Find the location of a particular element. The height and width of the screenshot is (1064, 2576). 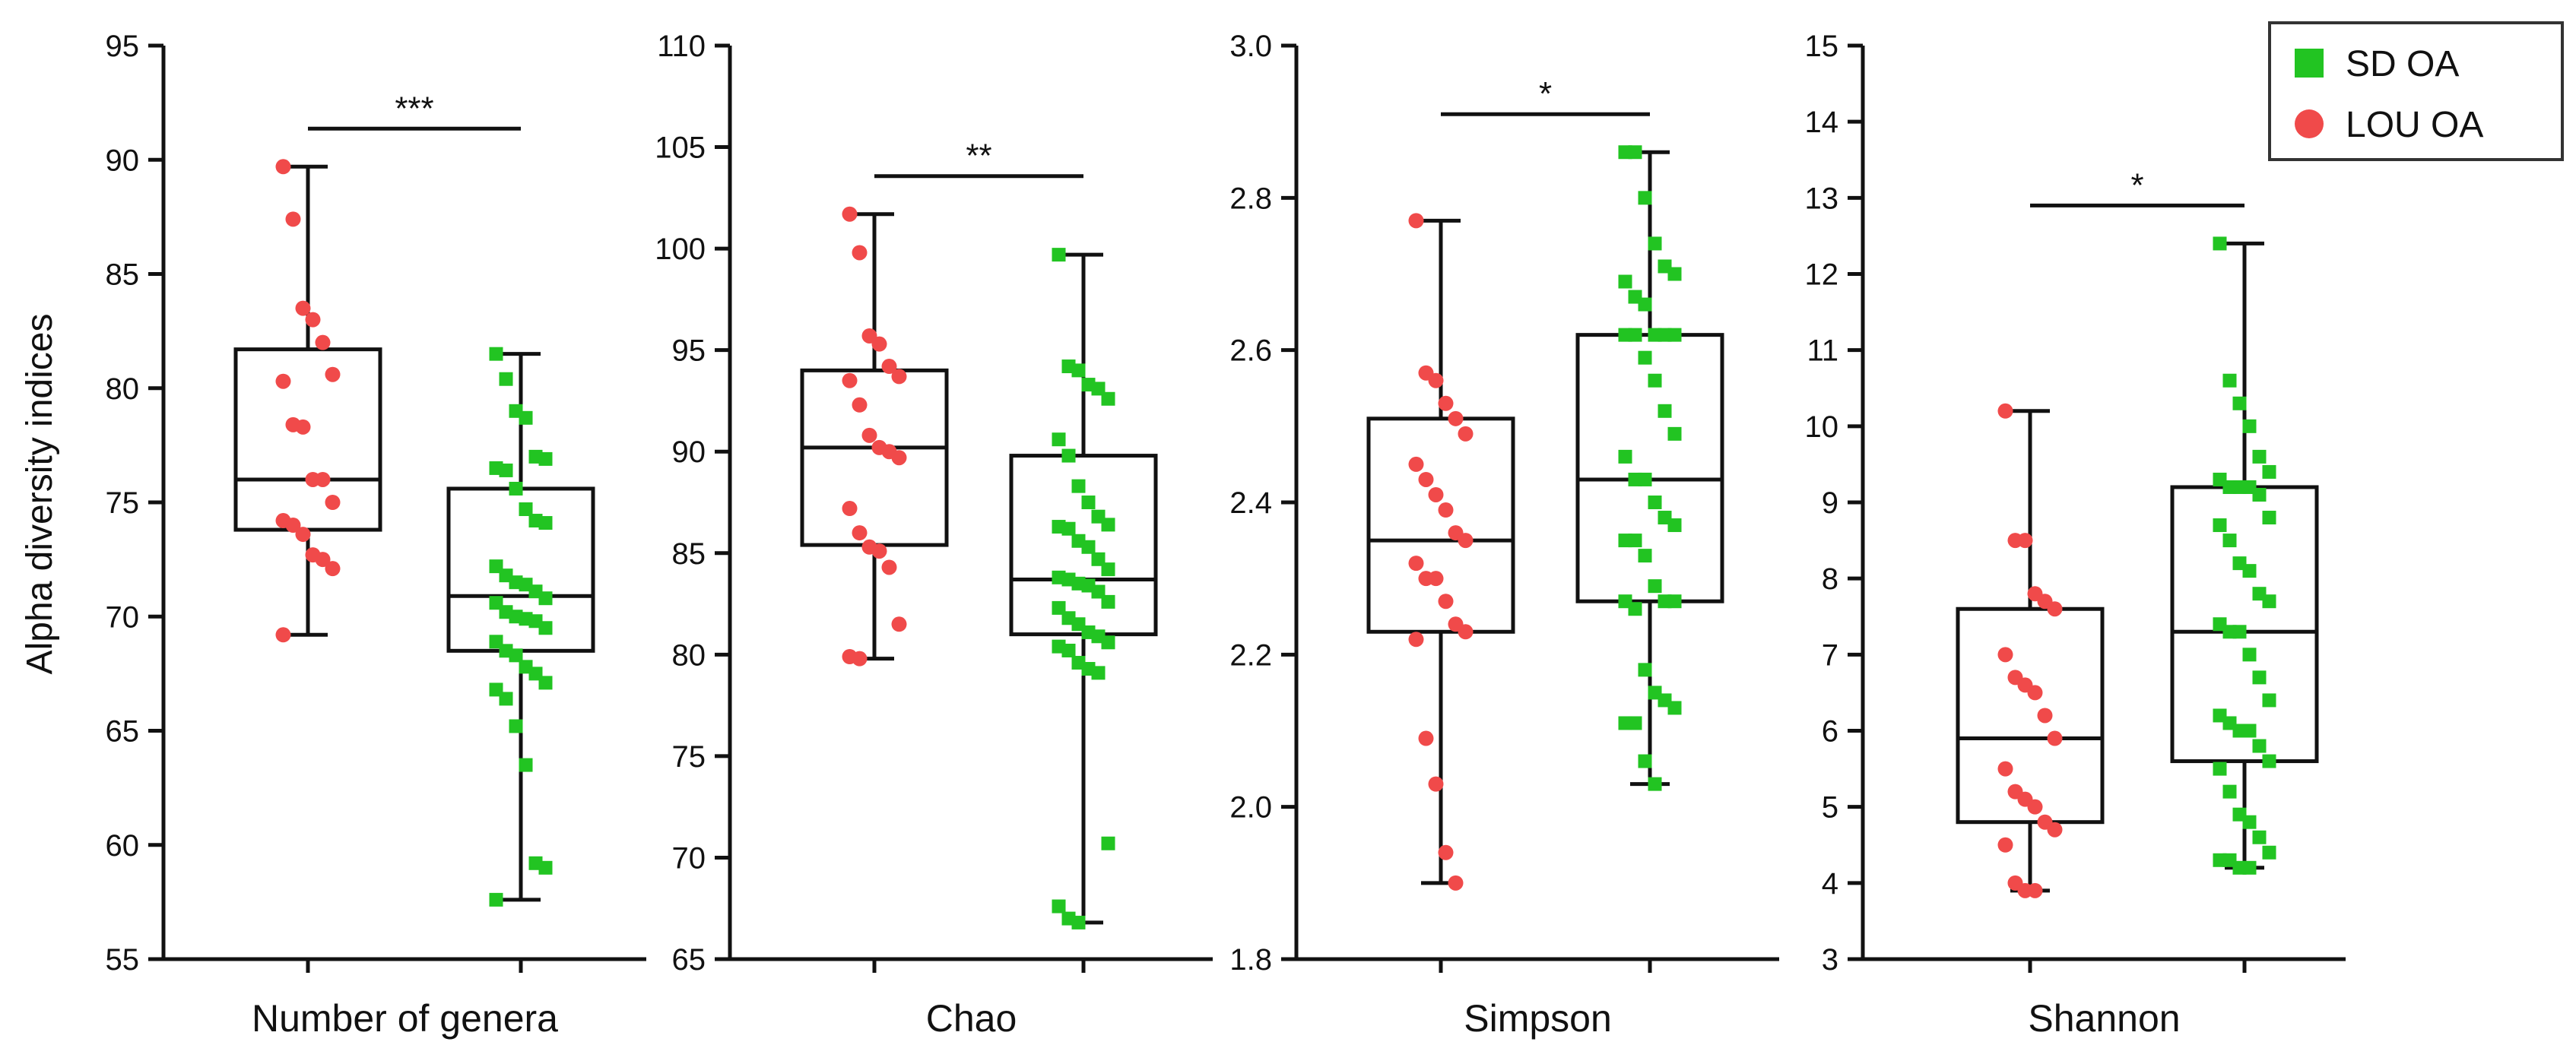

y-tick-label: 65 is located at coordinates (123, 732).